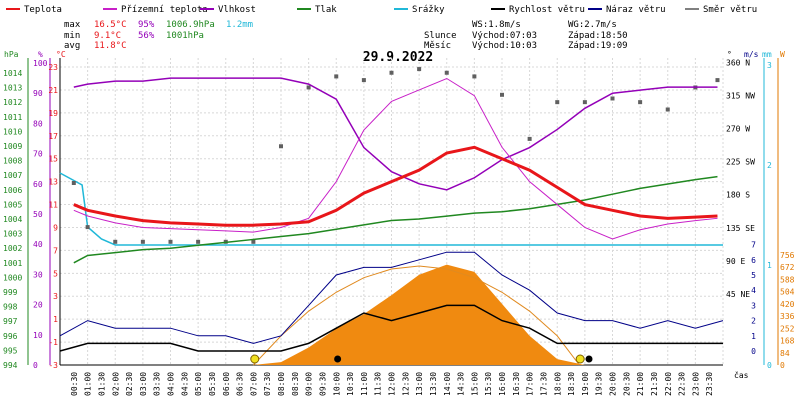 This screenshot has height=400, width=800. What do you see at coordinates (516, 384) in the screenshot?
I see `x-tick-label: 16:30` at bounding box center [516, 384].